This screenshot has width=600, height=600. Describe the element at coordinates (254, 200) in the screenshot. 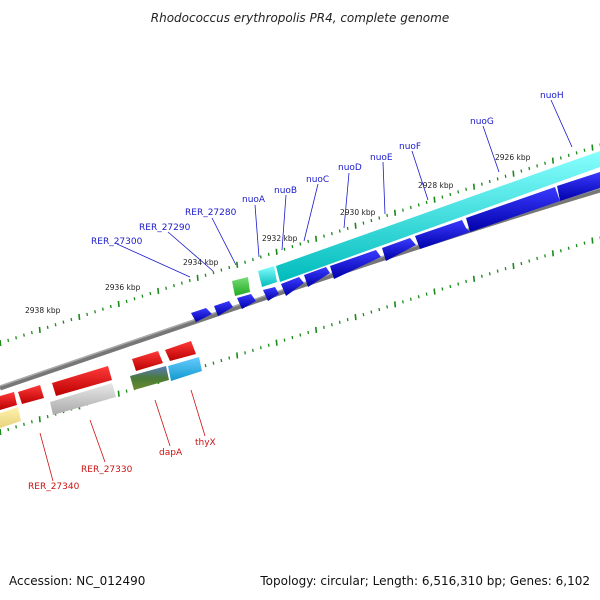

I see `label-nuoa: nuoA` at that location.